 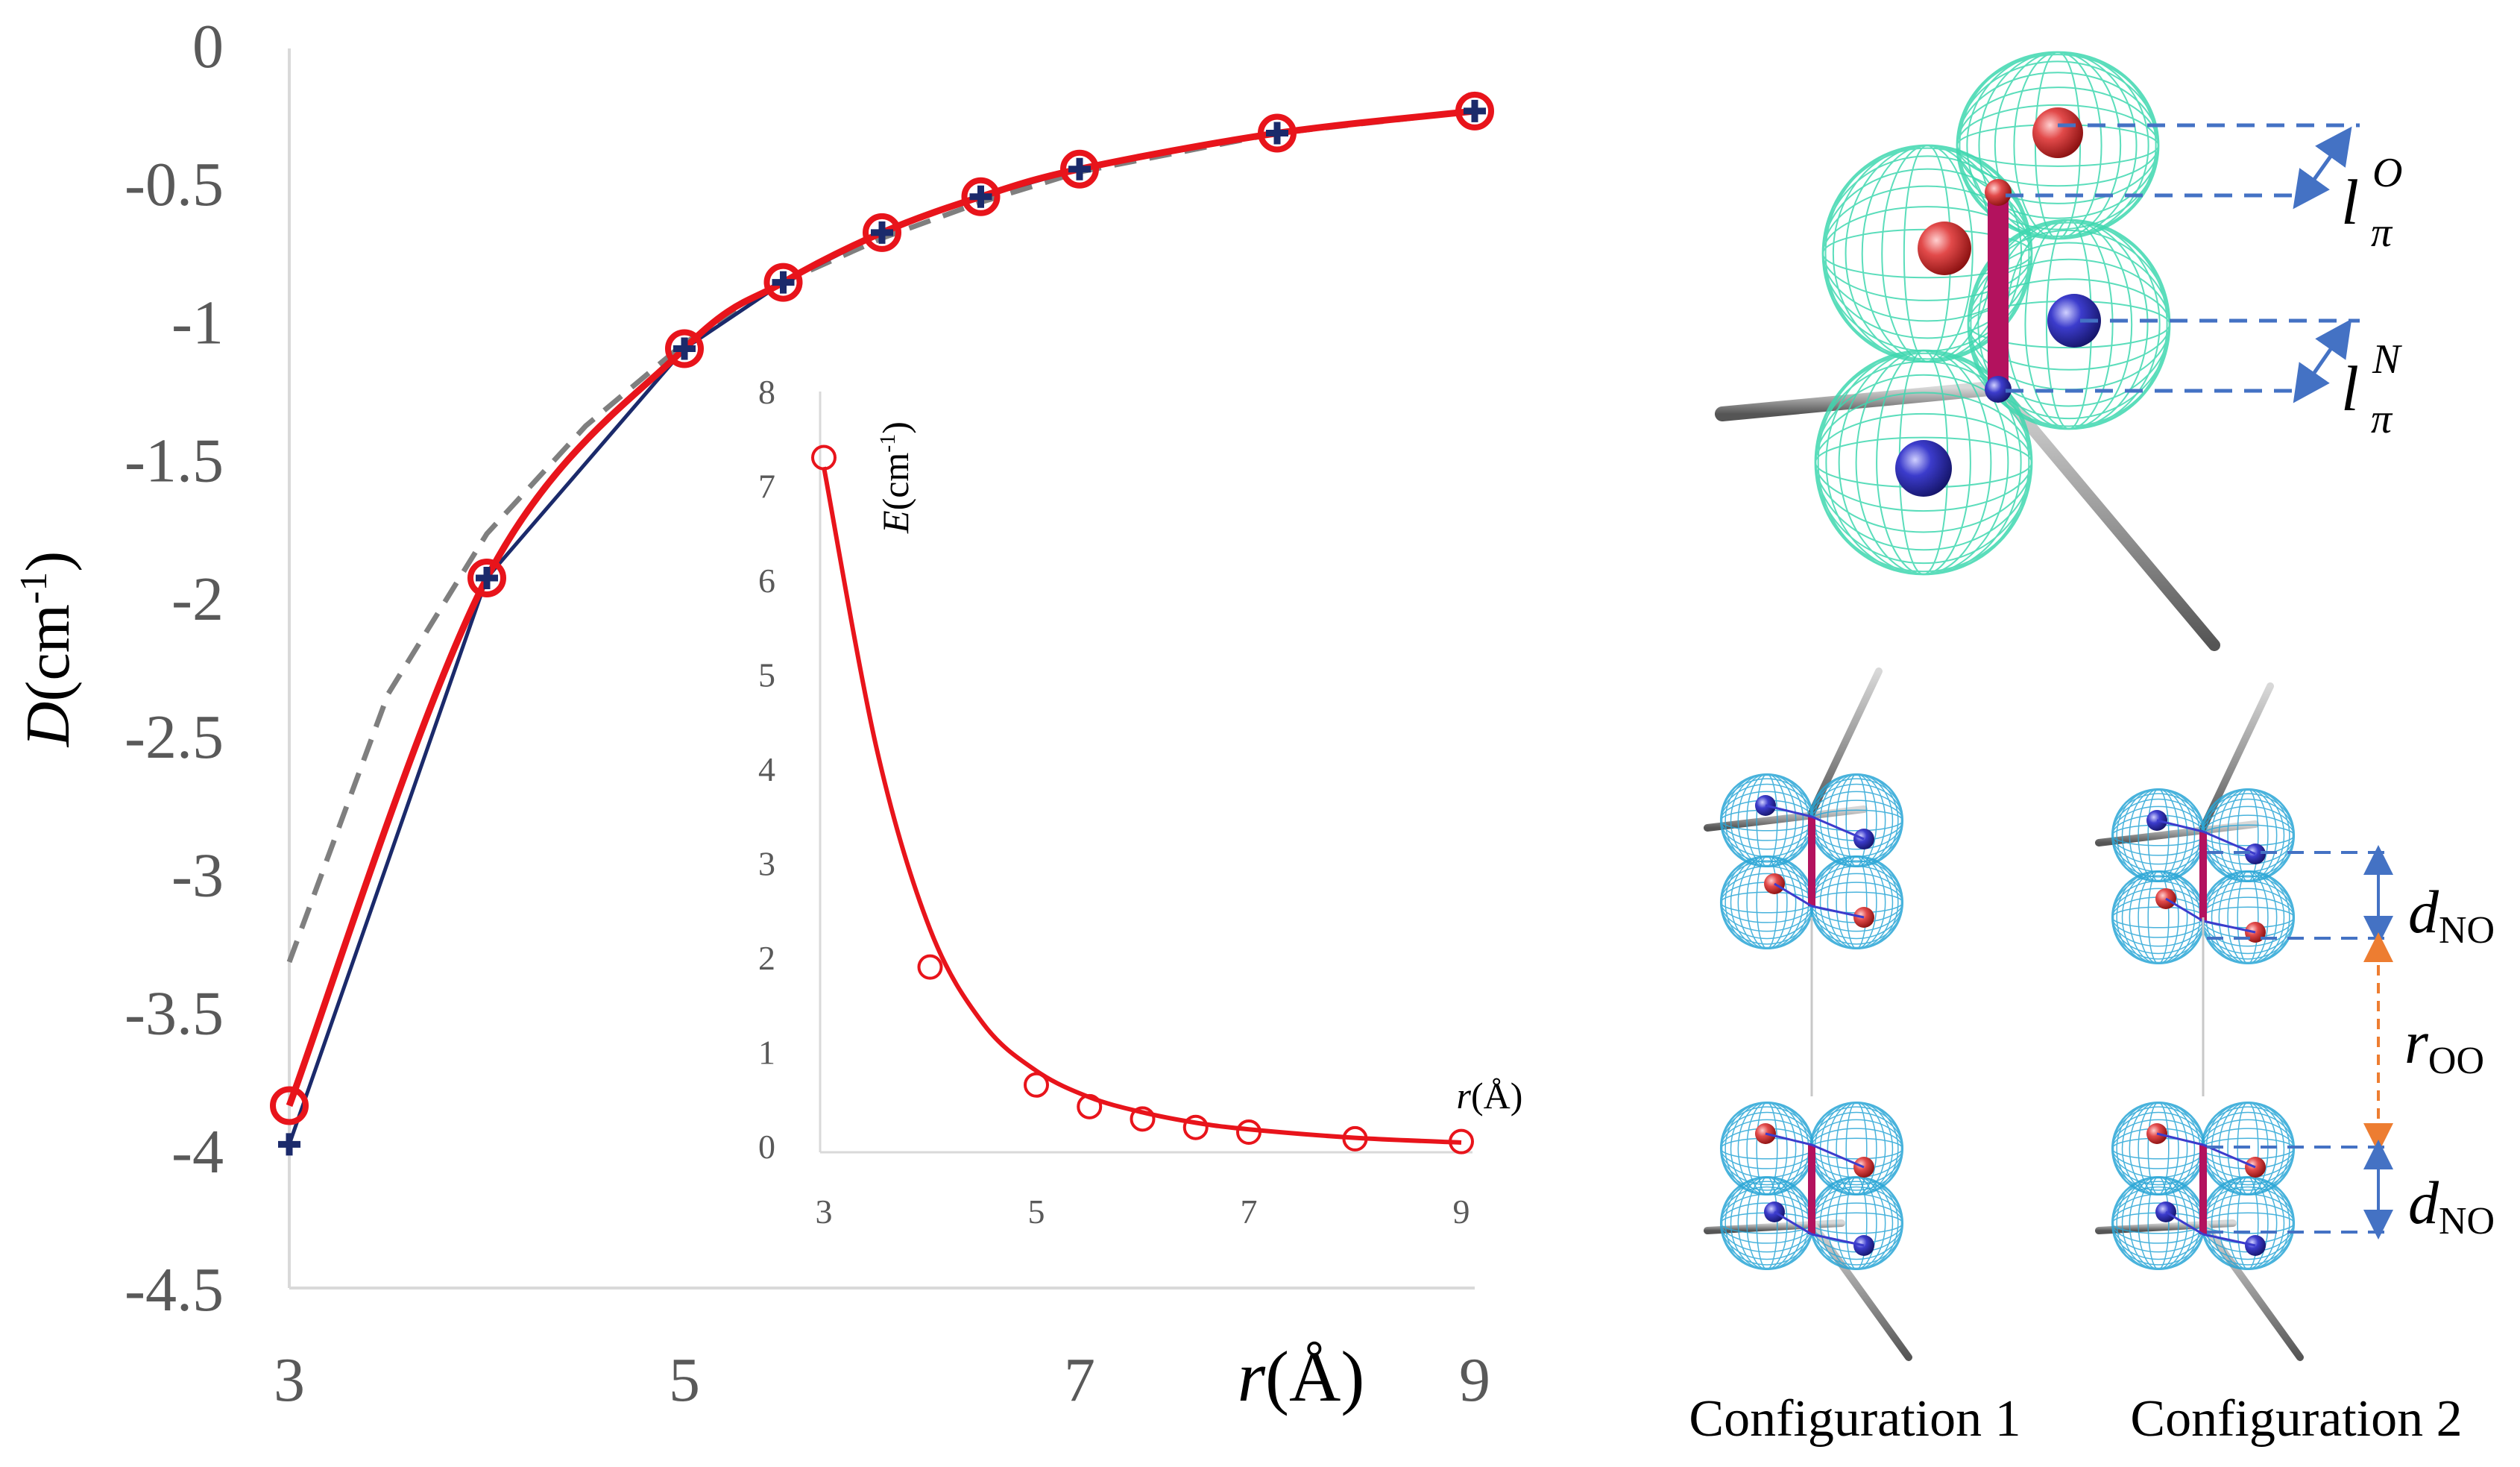 I want to click on inset-fit-line, so click(x=1142, y=805).